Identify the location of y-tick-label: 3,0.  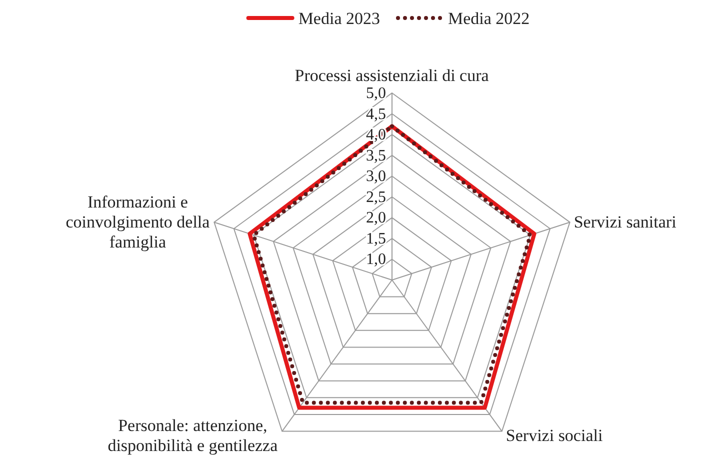
(376, 177).